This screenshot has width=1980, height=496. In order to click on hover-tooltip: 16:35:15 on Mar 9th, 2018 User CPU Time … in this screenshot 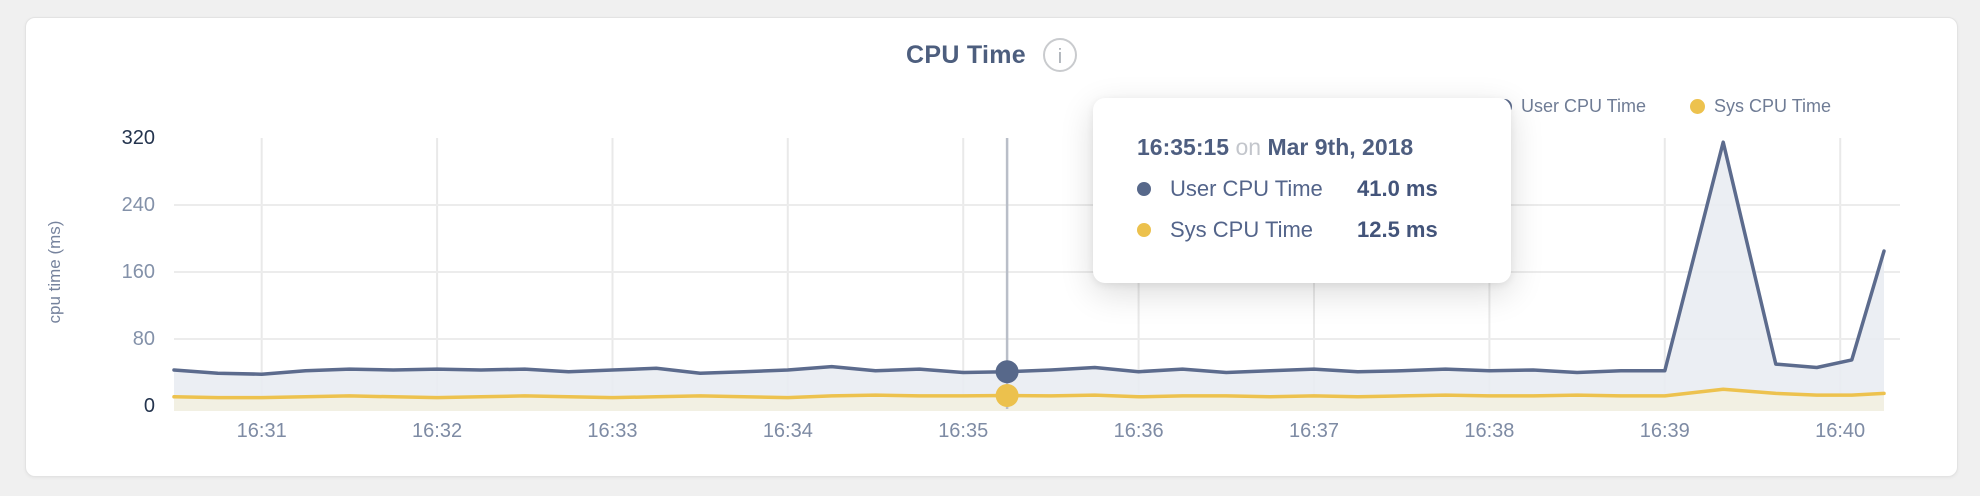, I will do `click(1302, 190)`.